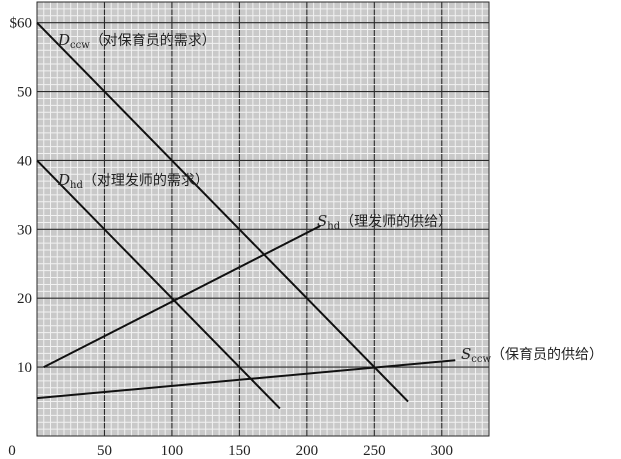  Describe the element at coordinates (239, 451) in the screenshot. I see `x-tick-label: 150` at that location.